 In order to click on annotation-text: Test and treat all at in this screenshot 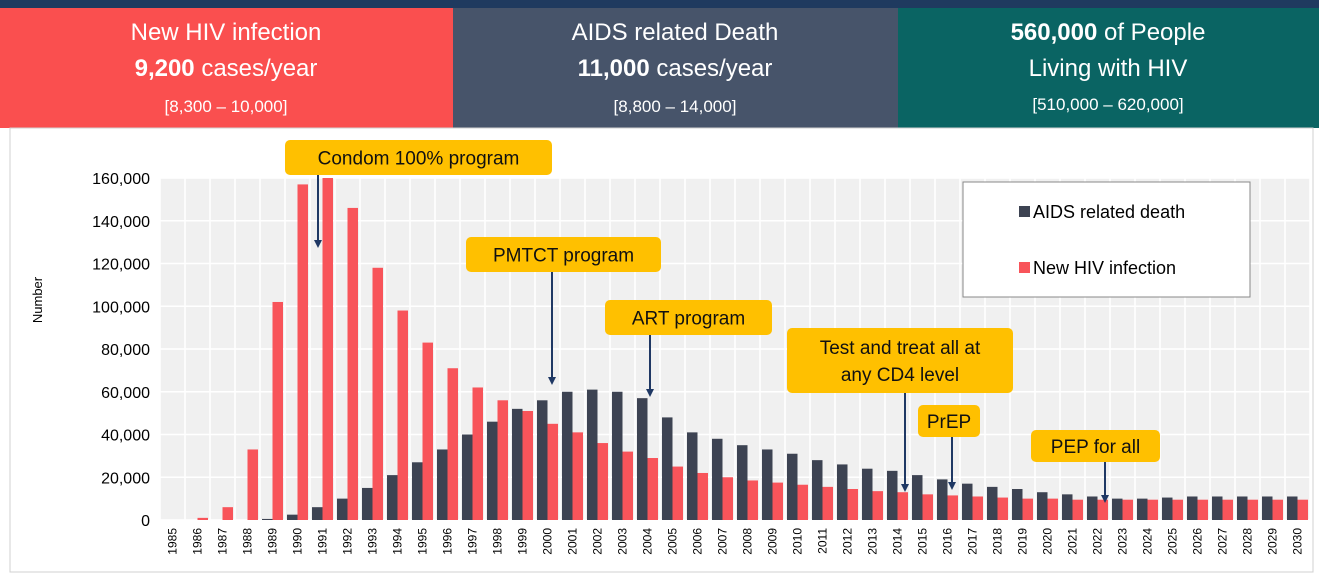, I will do `click(900, 348)`.